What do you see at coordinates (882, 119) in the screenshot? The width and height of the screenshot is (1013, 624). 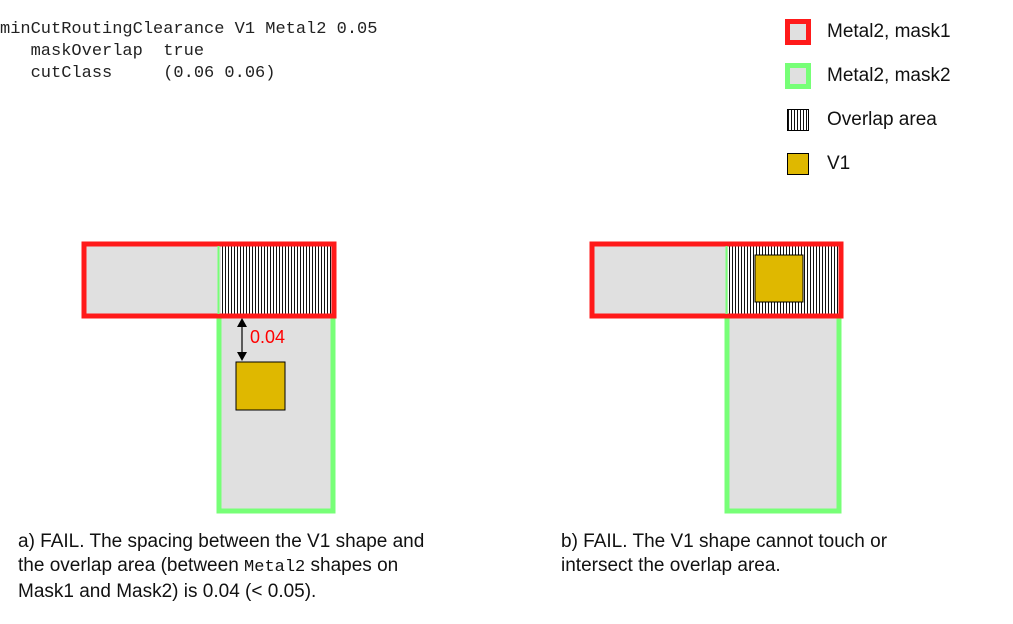 I see `legend-label-overlap: Overlap area` at bounding box center [882, 119].